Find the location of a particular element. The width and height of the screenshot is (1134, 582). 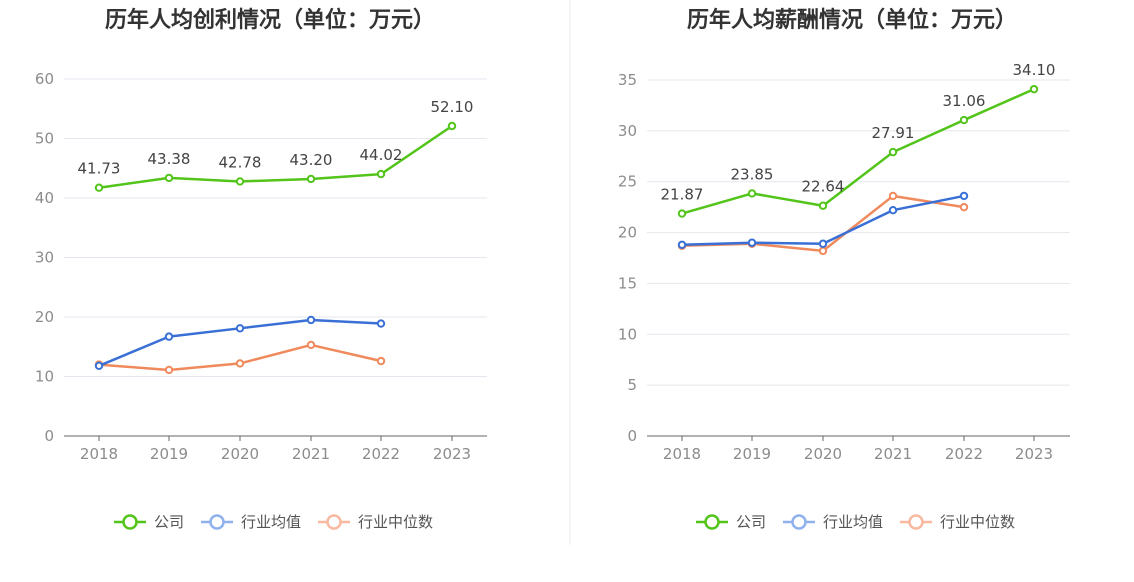

chart1-series-line-company is located at coordinates (275, 156).